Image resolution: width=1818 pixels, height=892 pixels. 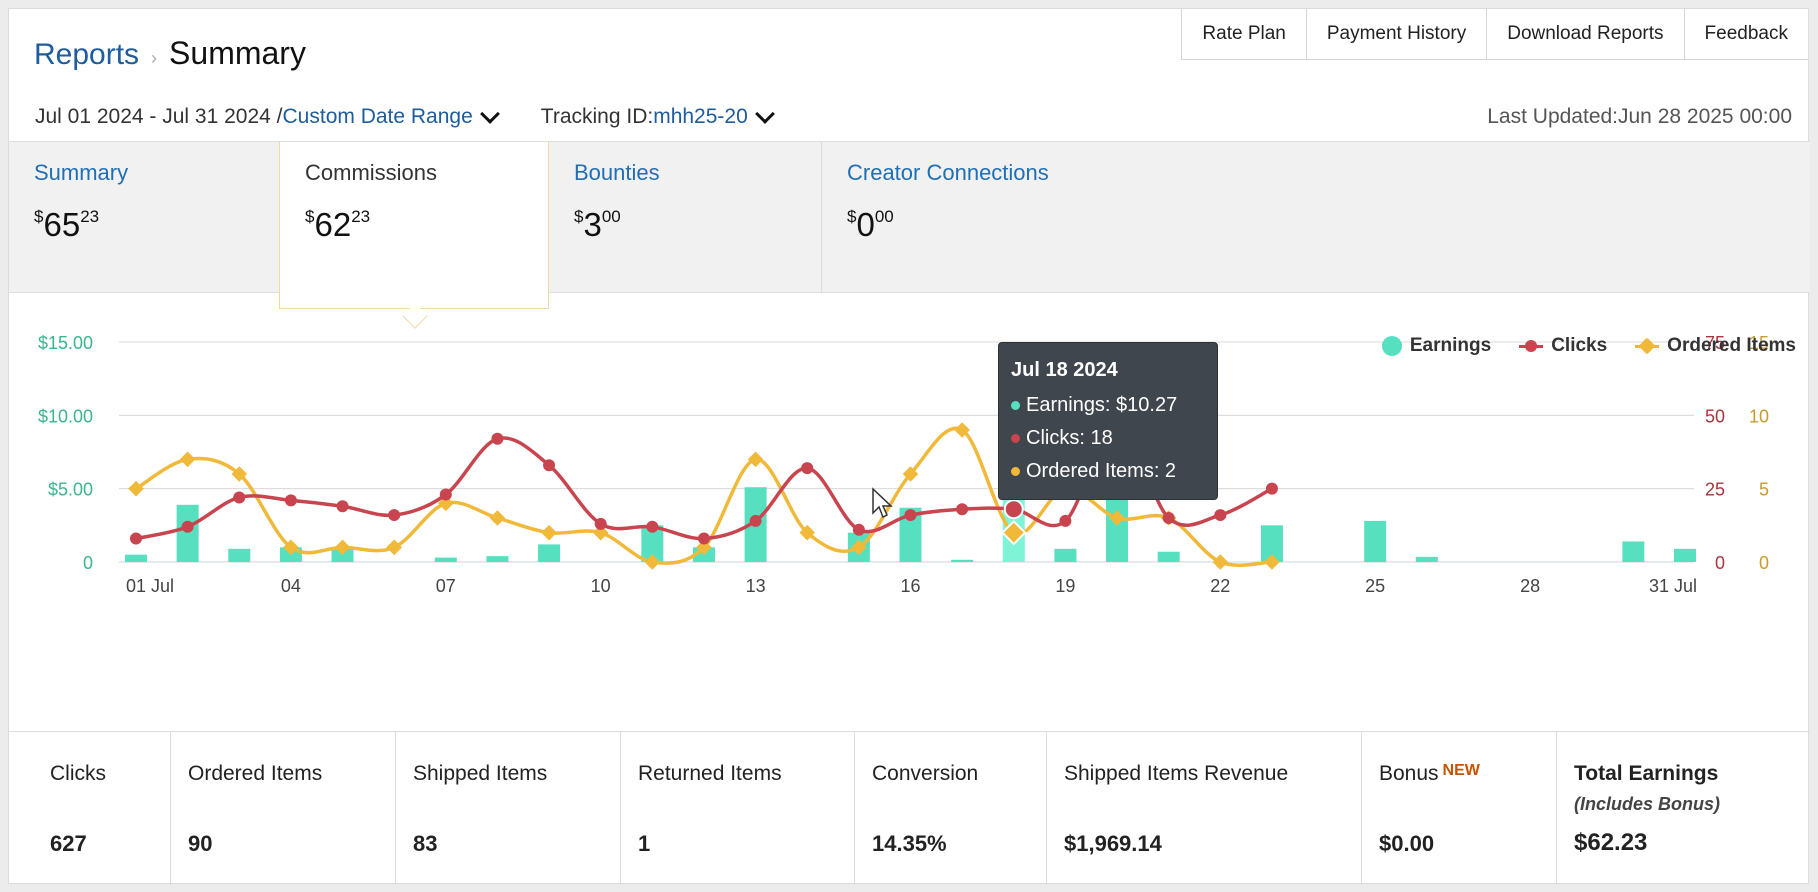 I want to click on rate-plan-button: Rate Plan, so click(x=1243, y=34).